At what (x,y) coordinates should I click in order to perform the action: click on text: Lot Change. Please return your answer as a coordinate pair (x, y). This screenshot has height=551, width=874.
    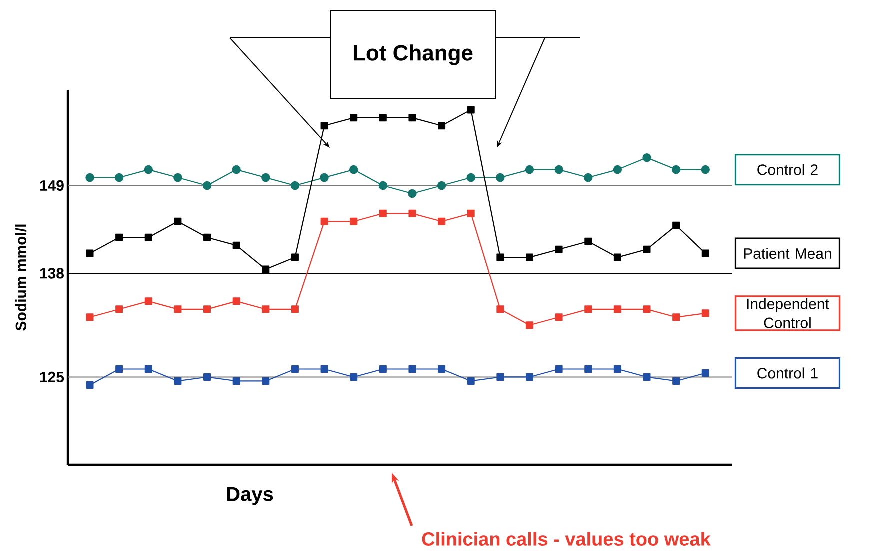
    Looking at the image, I should click on (413, 55).